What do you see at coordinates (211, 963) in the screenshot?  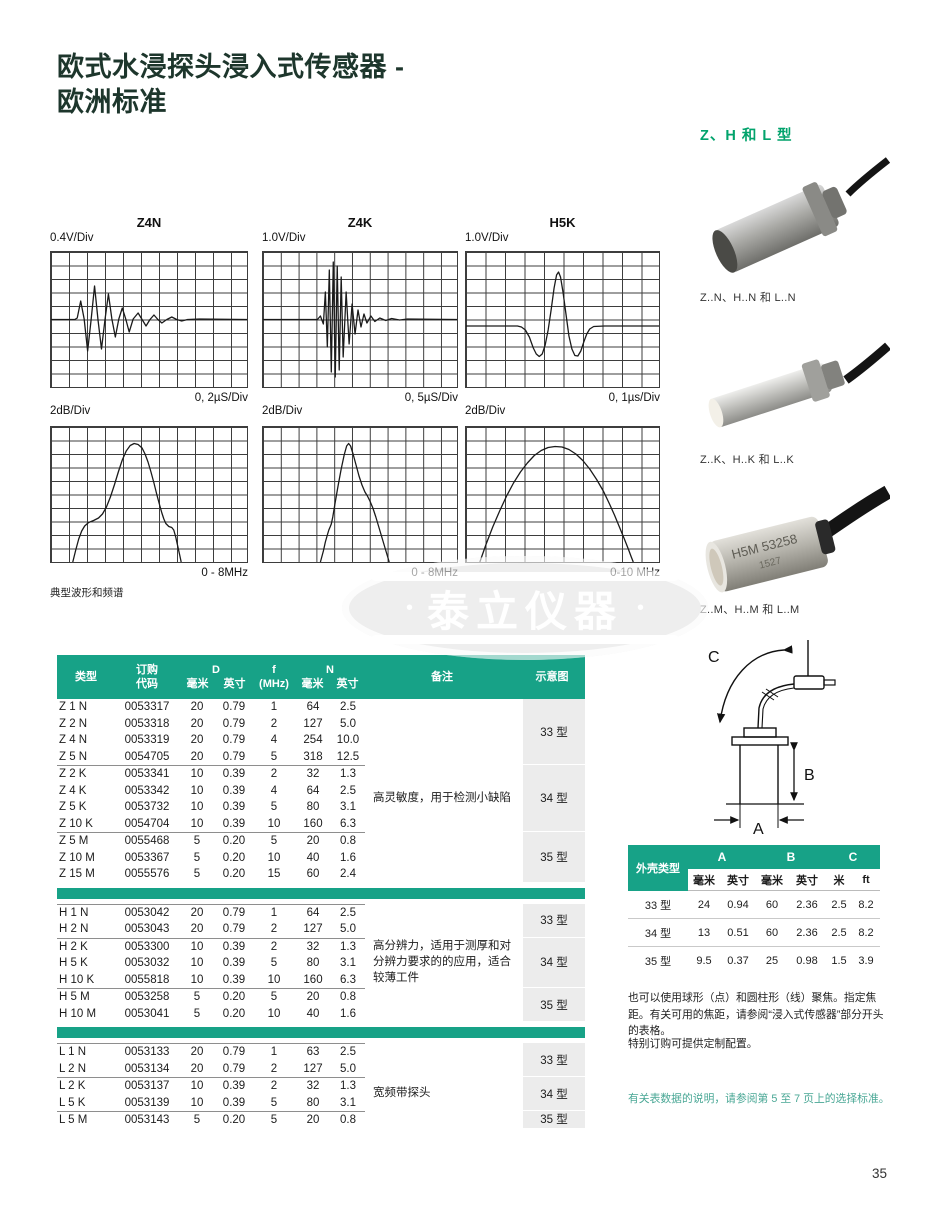 I see `table-row: H 5 K 0053032 10 0.39 5 80 3.1` at bounding box center [211, 963].